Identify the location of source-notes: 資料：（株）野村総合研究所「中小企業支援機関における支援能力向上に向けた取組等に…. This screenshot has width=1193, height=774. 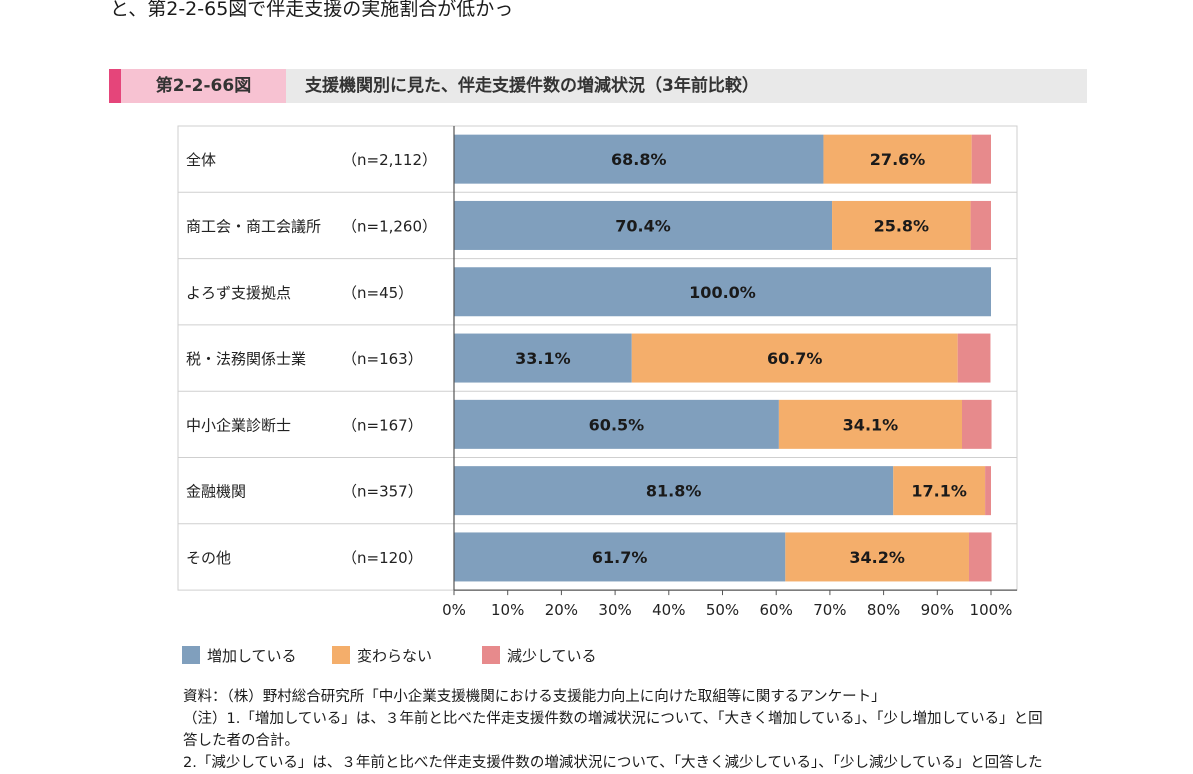
(613, 730).